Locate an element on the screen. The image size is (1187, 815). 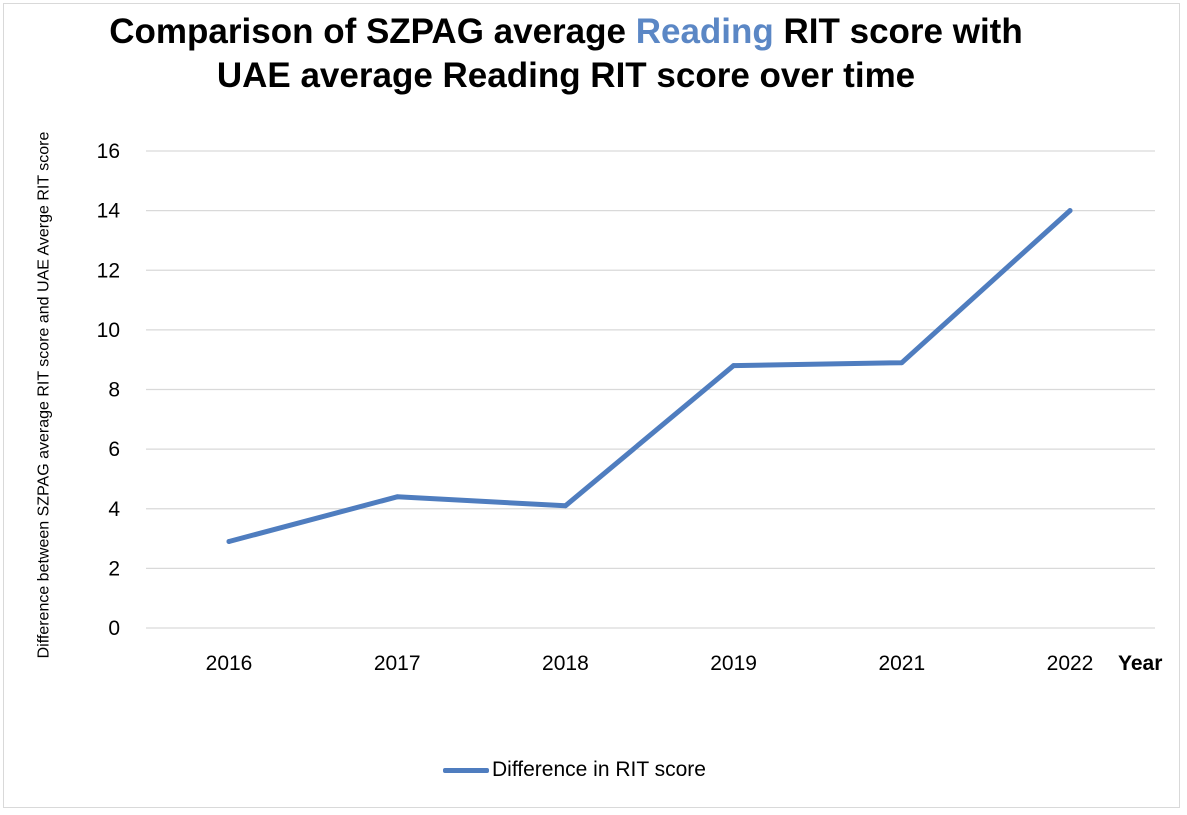
title-part-1: Comparison of SZPAG average is located at coordinates (372, 31).